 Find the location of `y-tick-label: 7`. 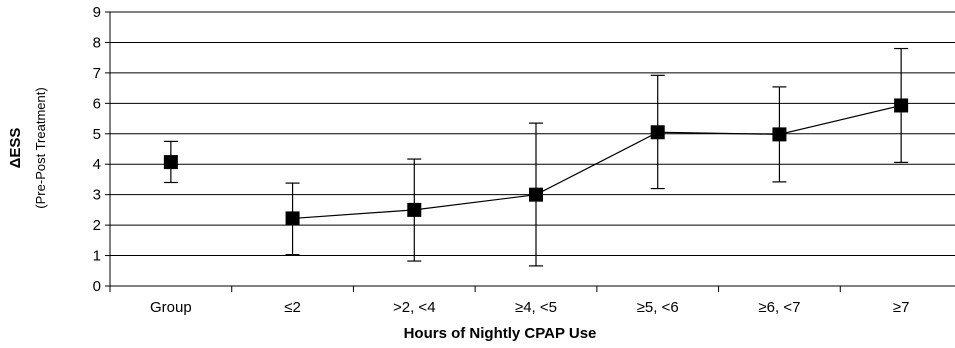

y-tick-label: 7 is located at coordinates (97, 73).